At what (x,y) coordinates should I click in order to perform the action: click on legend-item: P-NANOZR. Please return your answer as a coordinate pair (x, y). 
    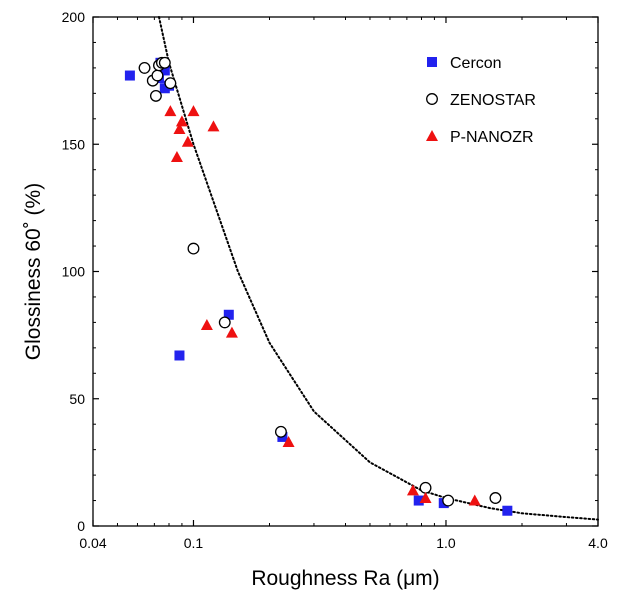
    Looking at the image, I should click on (480, 137).